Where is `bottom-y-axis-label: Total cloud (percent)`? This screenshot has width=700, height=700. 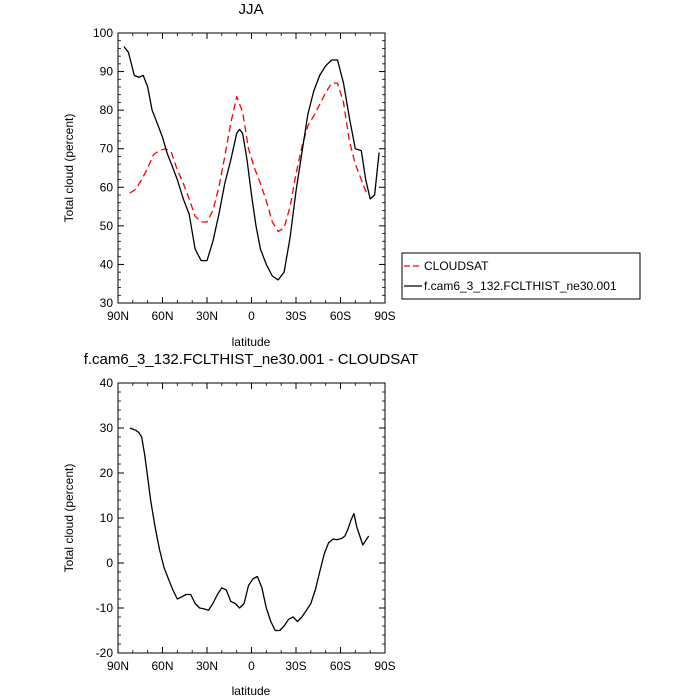 bottom-y-axis-label: Total cloud (percent) is located at coordinates (69, 518).